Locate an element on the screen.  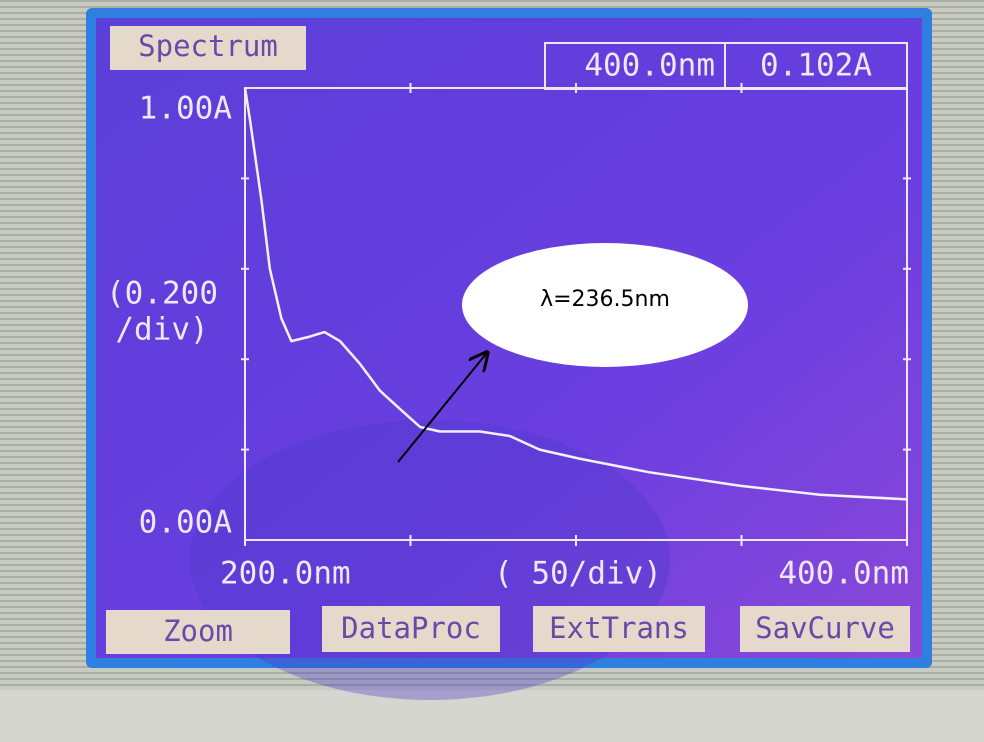
annotation-arrow is located at coordinates (441, 408).